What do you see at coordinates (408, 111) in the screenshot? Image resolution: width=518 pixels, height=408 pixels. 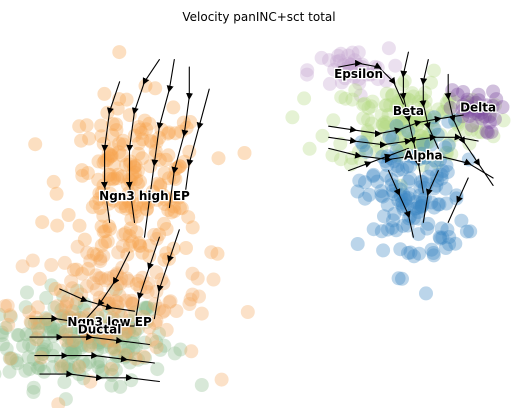 I see `cluster-label-beta: Beta` at bounding box center [408, 111].